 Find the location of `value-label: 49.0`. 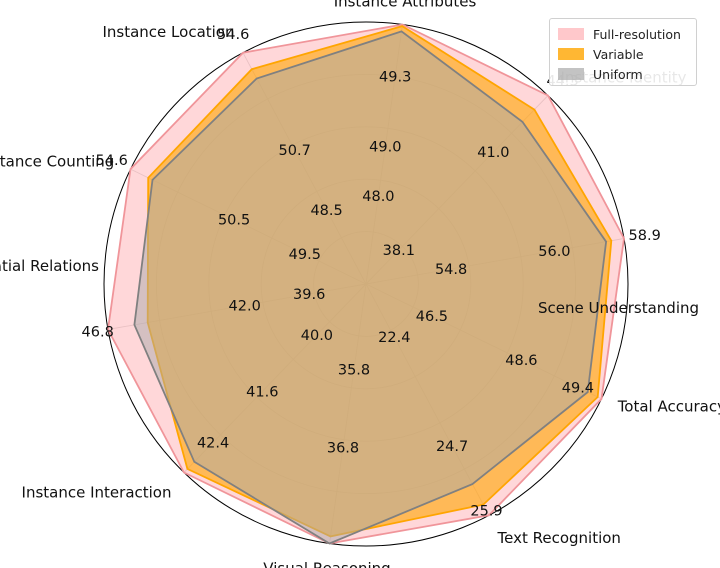

value-label: 49.0 is located at coordinates (385, 148).